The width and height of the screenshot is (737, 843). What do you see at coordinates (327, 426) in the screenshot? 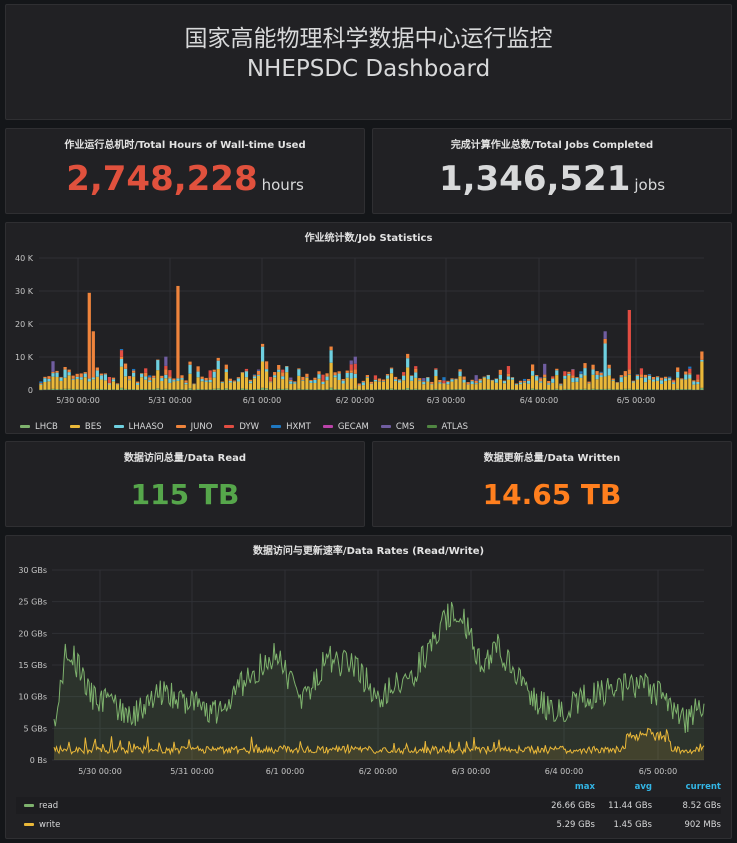
I see `legend-swatch` at bounding box center [327, 426].